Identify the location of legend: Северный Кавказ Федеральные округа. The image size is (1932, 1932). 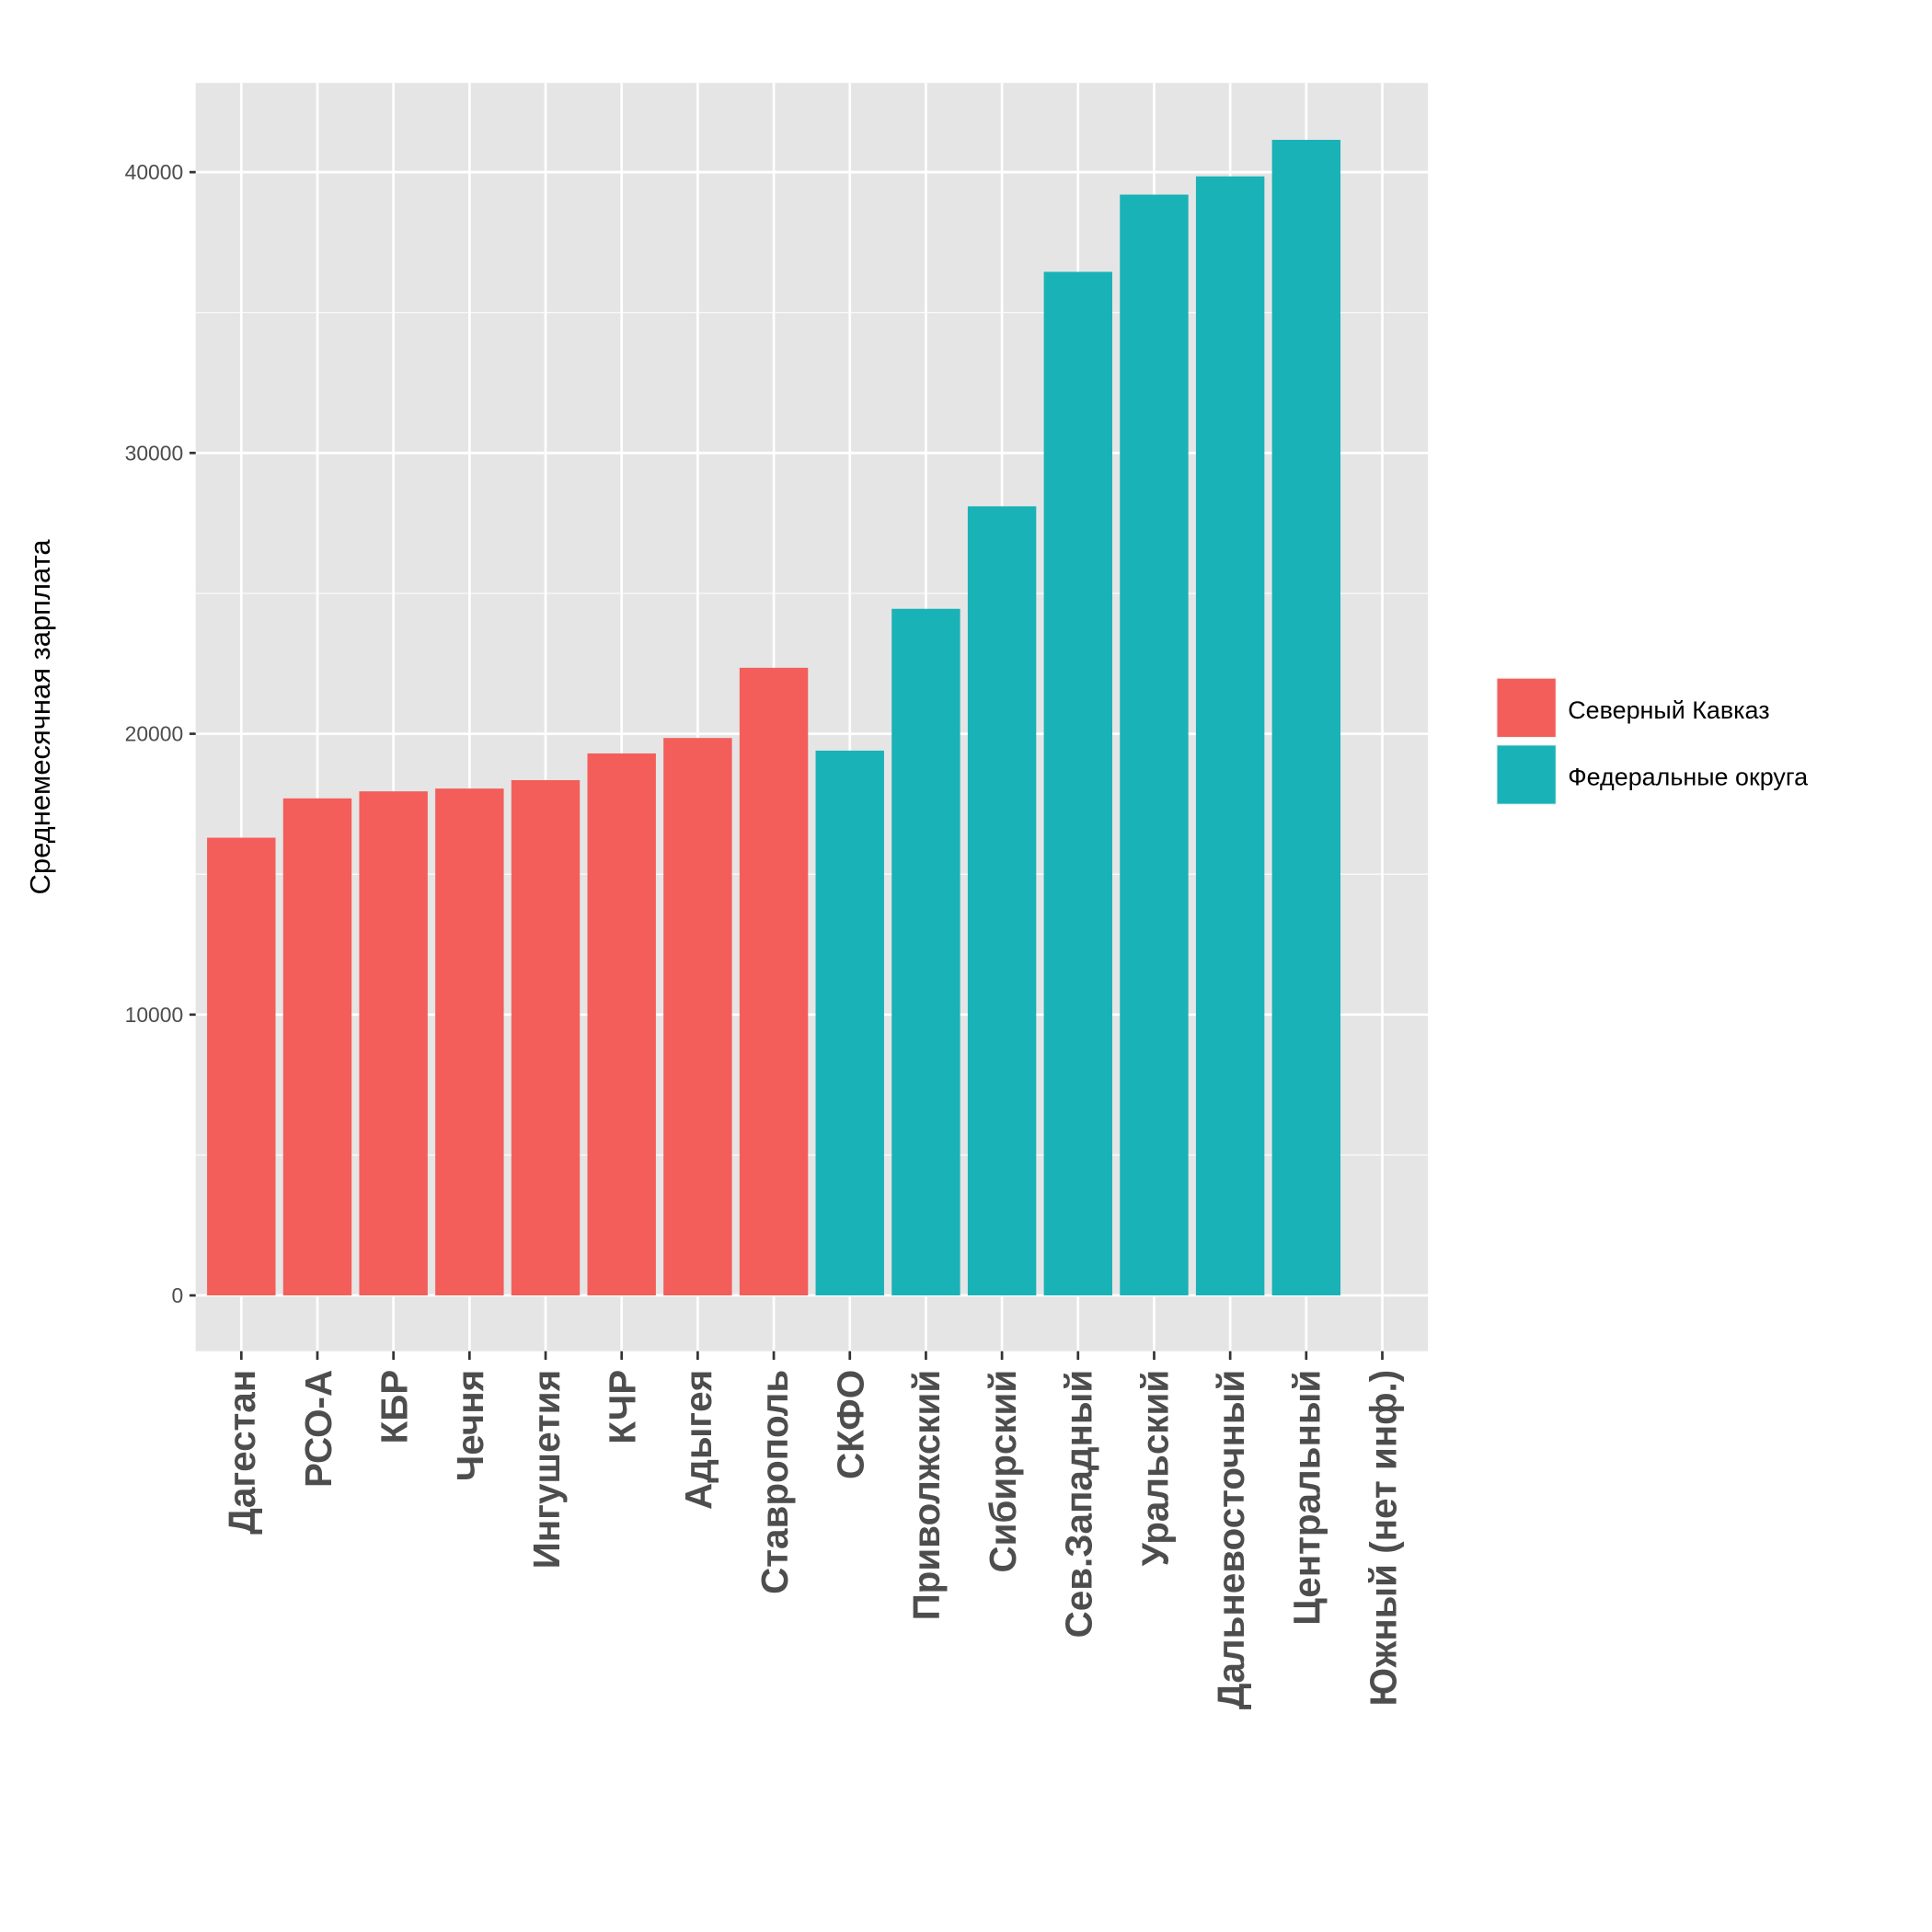
(1652, 741).